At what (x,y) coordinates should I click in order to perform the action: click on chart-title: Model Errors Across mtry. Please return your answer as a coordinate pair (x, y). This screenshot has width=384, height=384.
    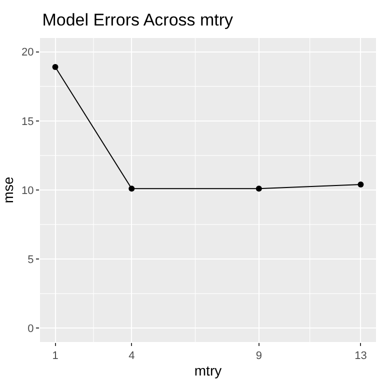
    Looking at the image, I should click on (138, 20).